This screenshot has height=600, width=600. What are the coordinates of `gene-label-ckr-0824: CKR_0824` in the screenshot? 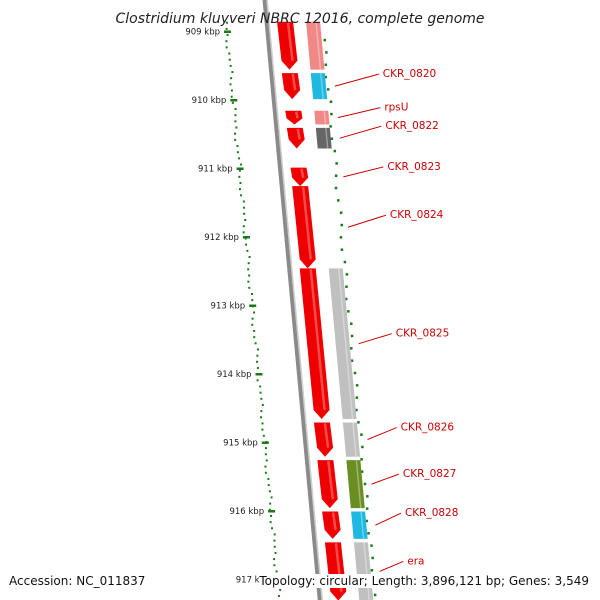 It's located at (417, 215).